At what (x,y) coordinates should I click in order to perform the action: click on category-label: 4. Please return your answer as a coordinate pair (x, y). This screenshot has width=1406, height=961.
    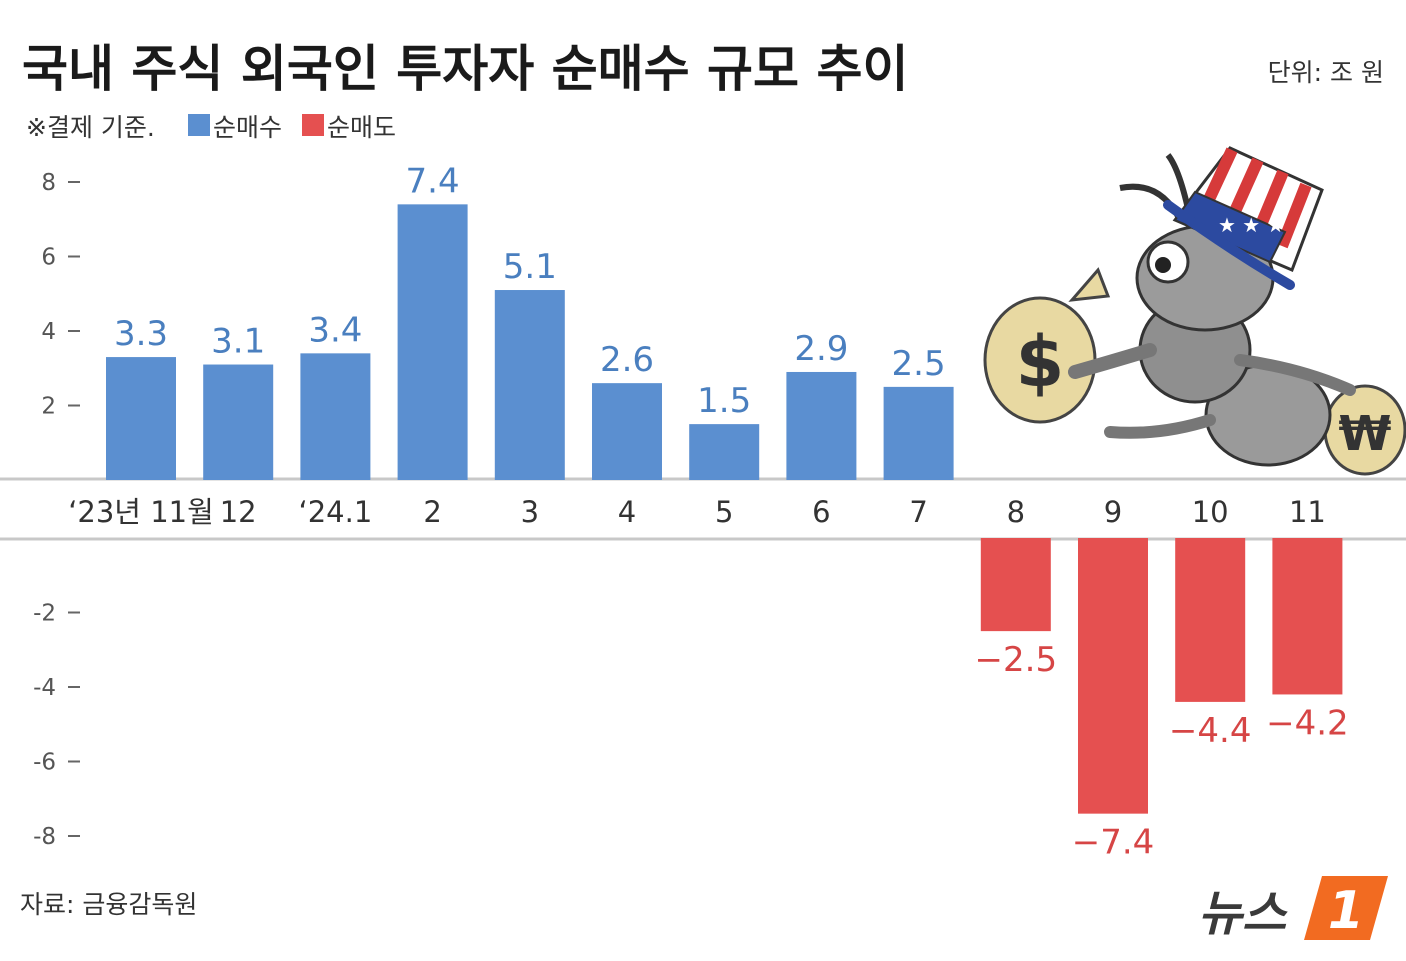
    Looking at the image, I should click on (627, 512).